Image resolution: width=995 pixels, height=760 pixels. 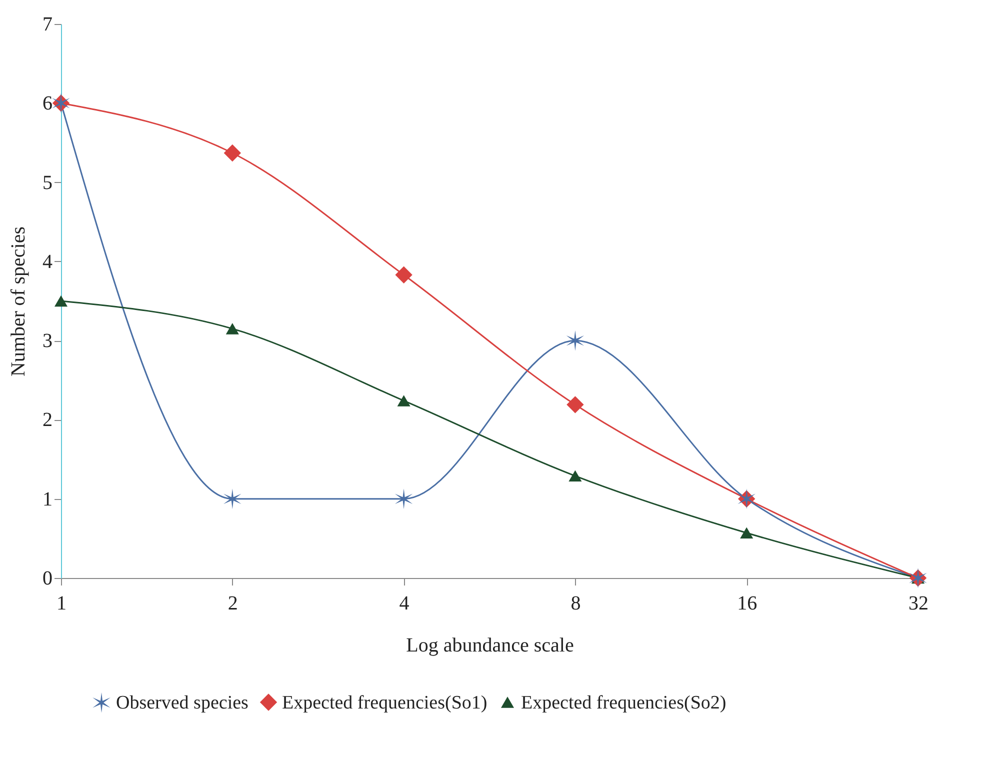 What do you see at coordinates (47, 579) in the screenshot?
I see `y-tick-label: 0` at bounding box center [47, 579].